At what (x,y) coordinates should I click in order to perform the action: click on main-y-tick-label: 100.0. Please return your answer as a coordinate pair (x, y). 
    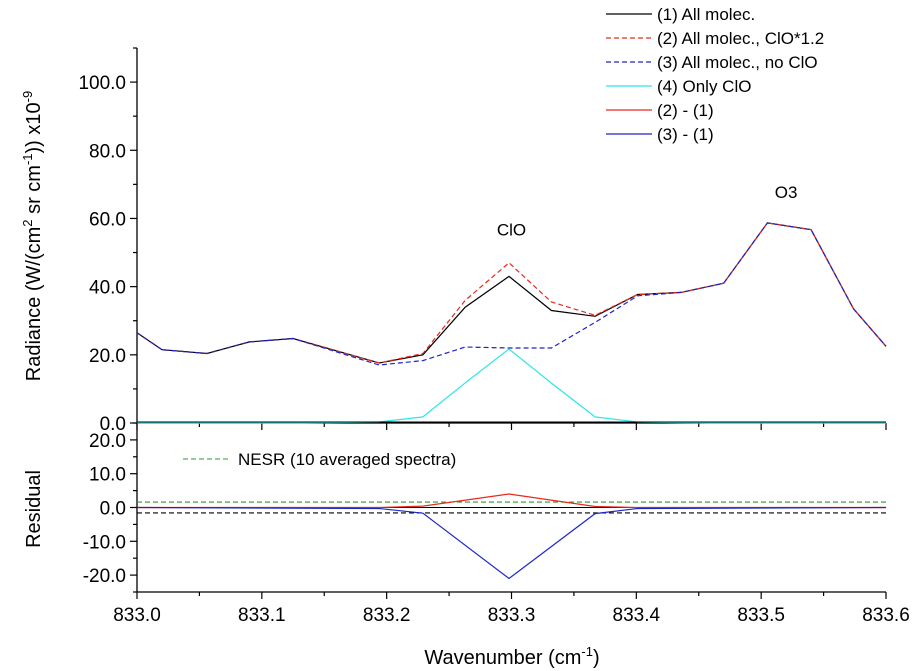
    Looking at the image, I should click on (102, 83).